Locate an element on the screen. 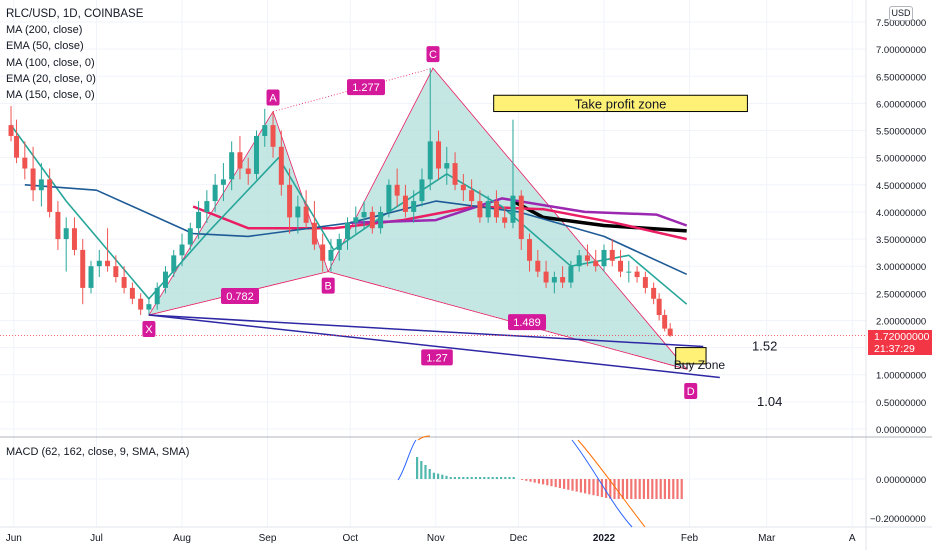 The image size is (932, 550). point-label-a-bg is located at coordinates (273, 97).